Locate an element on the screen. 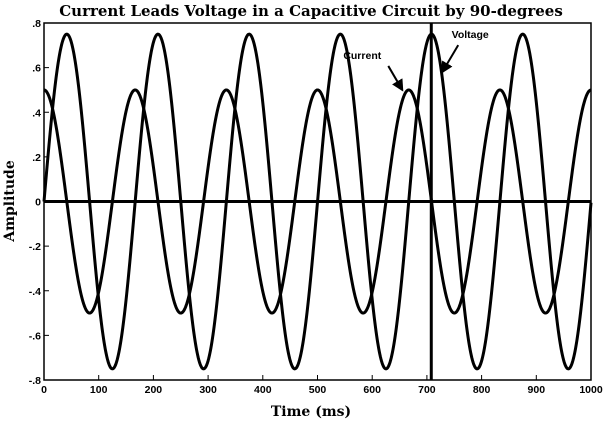 This screenshot has width=603, height=421. x-tick-label: 900 is located at coordinates (537, 390).